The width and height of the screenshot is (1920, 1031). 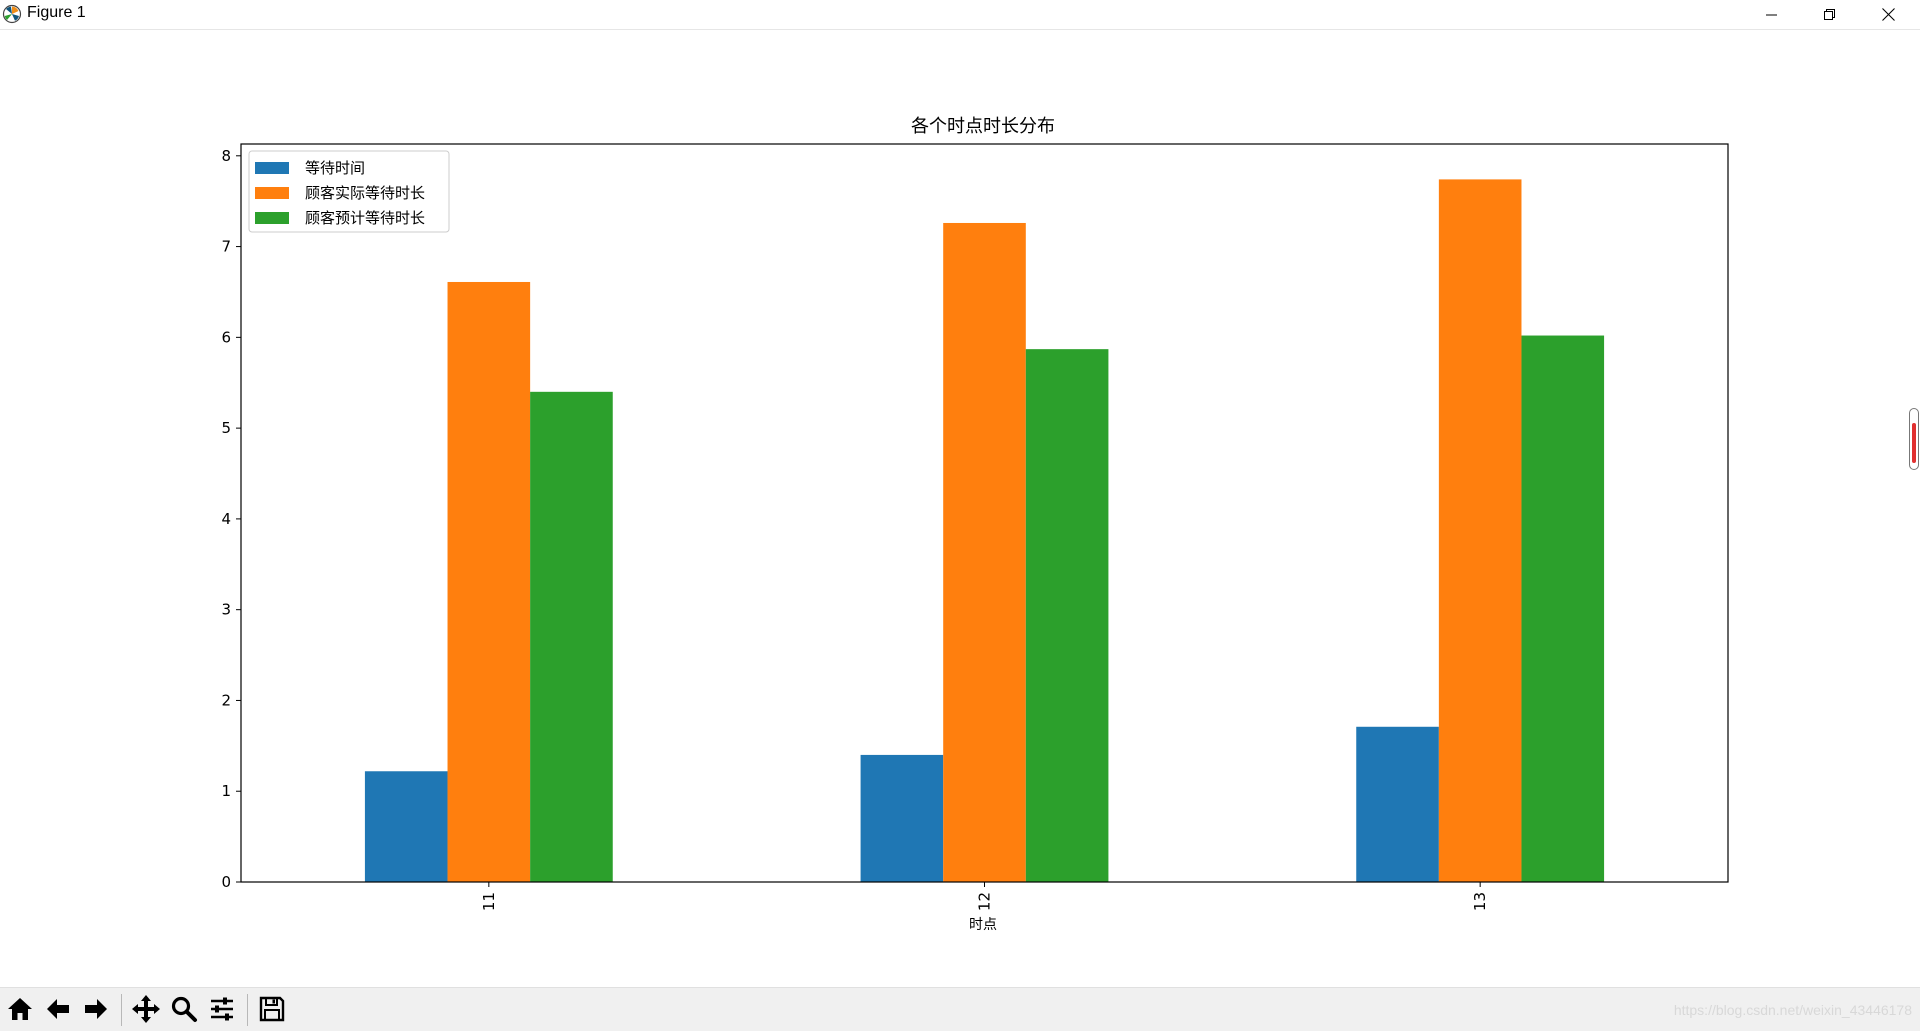 I want to click on restore-icon, so click(x=1829, y=14).